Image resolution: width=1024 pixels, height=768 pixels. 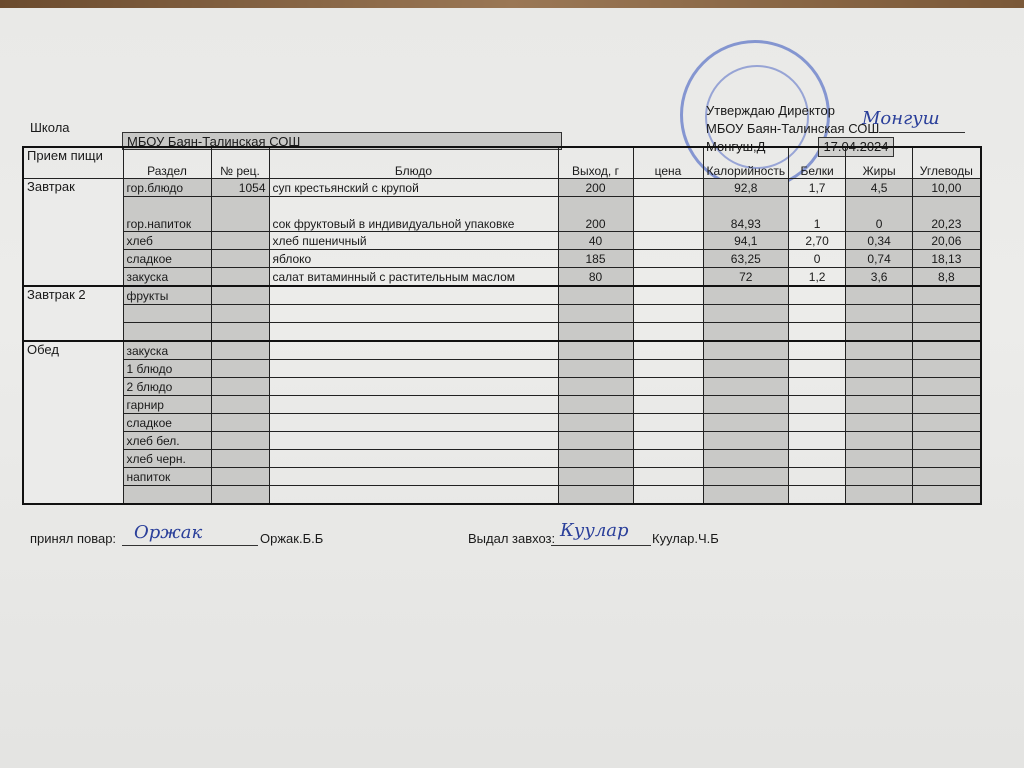 I want to click on meal-name: Завтрак, so click(x=73, y=232).